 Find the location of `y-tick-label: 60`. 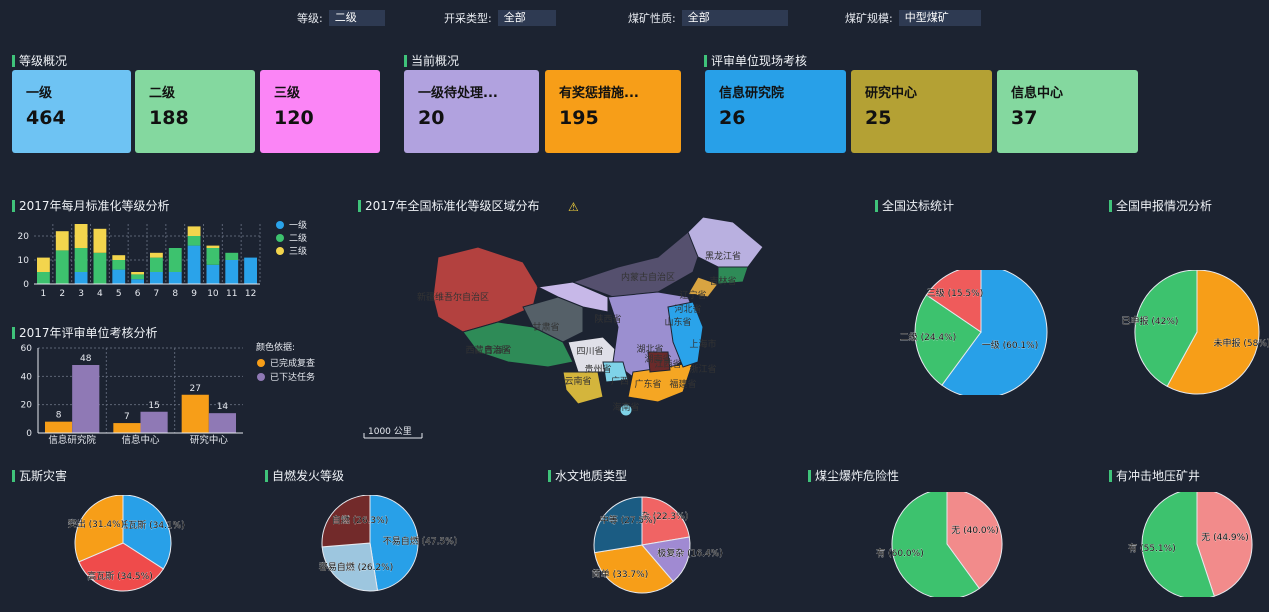

y-tick-label: 60 is located at coordinates (27, 349).